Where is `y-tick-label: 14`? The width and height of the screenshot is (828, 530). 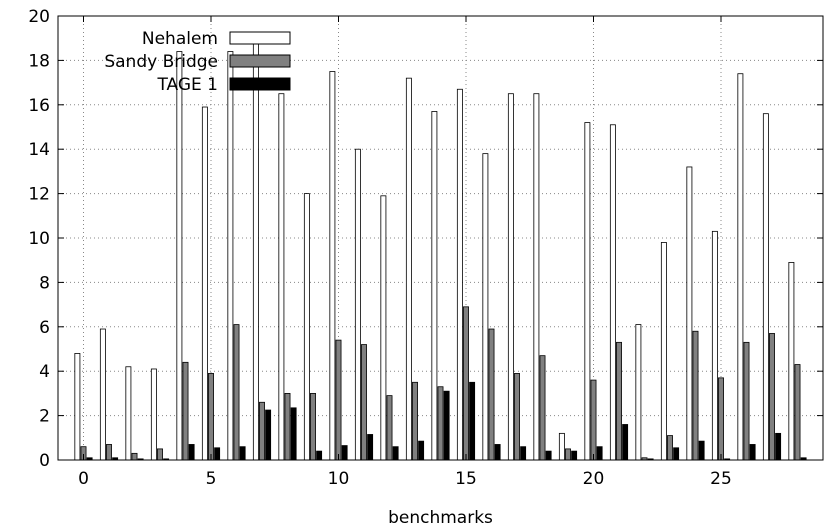 y-tick-label: 14 is located at coordinates (39, 150).